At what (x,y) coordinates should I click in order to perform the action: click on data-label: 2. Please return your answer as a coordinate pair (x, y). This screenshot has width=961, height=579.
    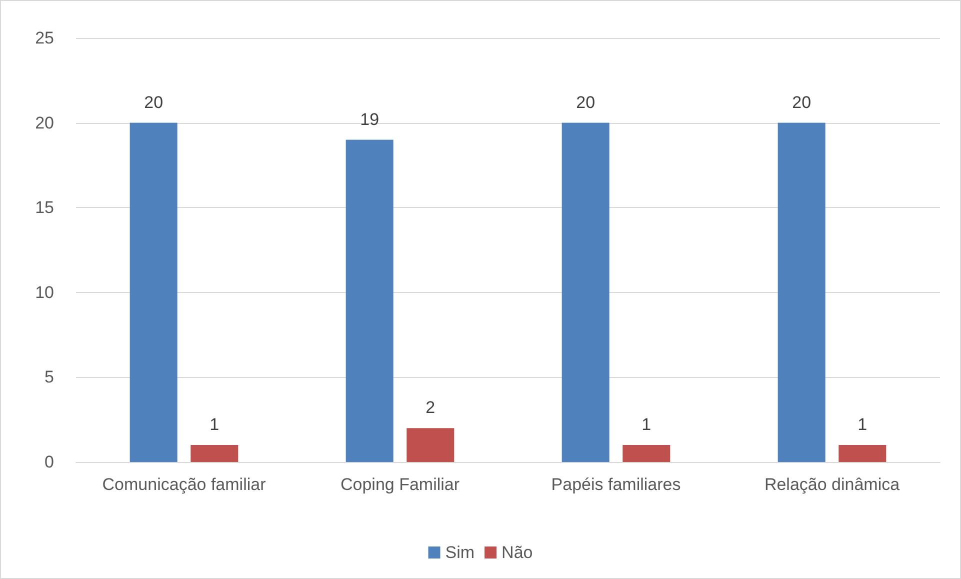
    Looking at the image, I should click on (431, 408).